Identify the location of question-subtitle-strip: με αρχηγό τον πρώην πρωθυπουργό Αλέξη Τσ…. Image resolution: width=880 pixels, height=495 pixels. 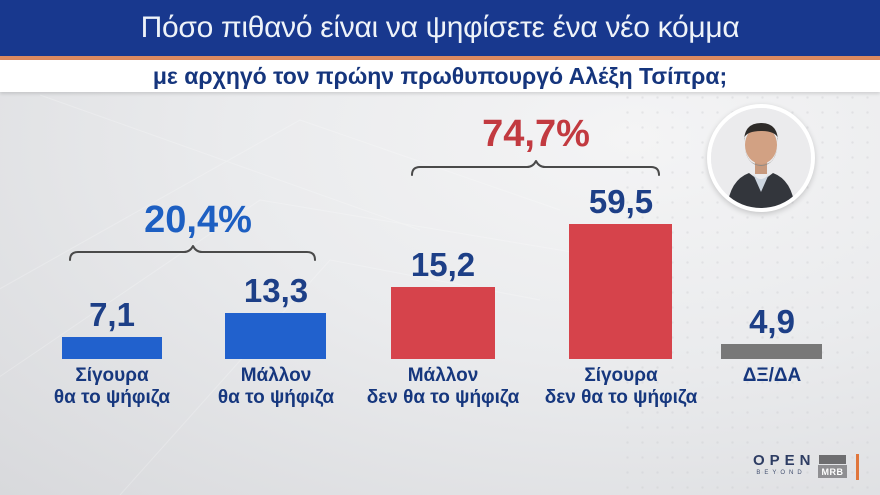
(440, 76).